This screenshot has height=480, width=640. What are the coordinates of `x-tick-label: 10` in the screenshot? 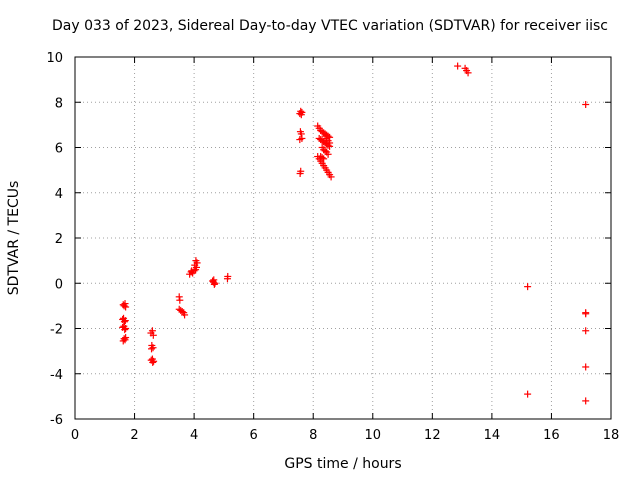 It's located at (373, 435).